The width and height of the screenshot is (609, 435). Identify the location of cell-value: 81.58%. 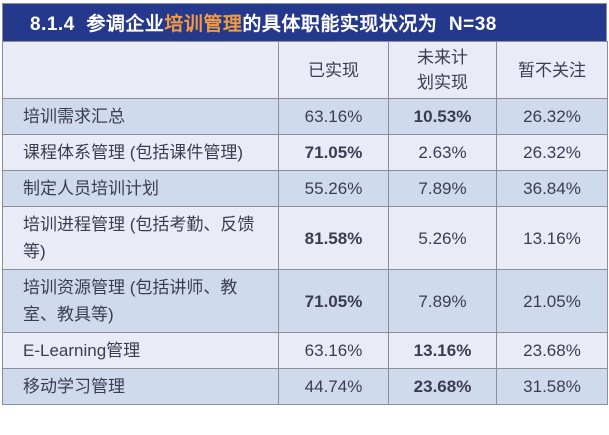
(333, 238).